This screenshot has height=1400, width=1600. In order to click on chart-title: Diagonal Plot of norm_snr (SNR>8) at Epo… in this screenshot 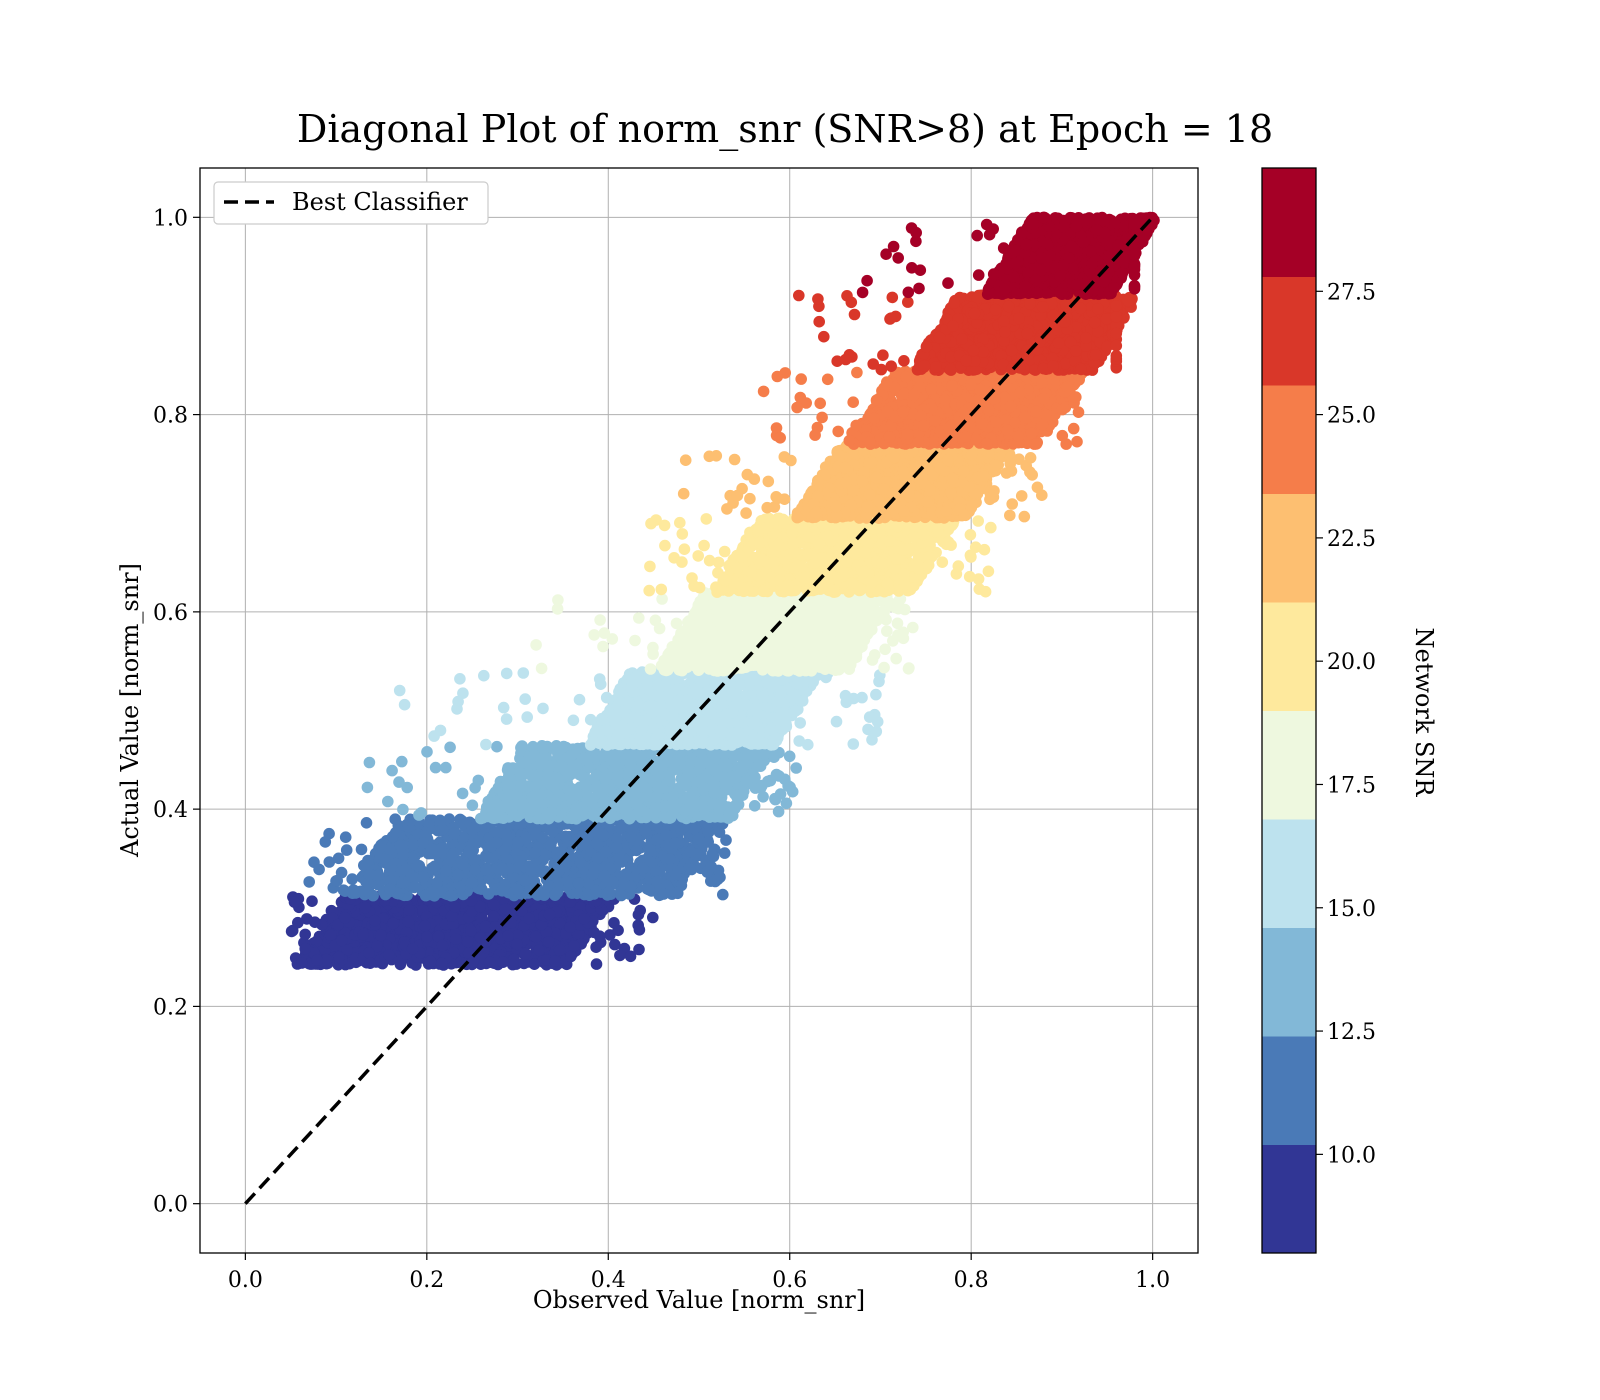, I will do `click(785, 129)`.